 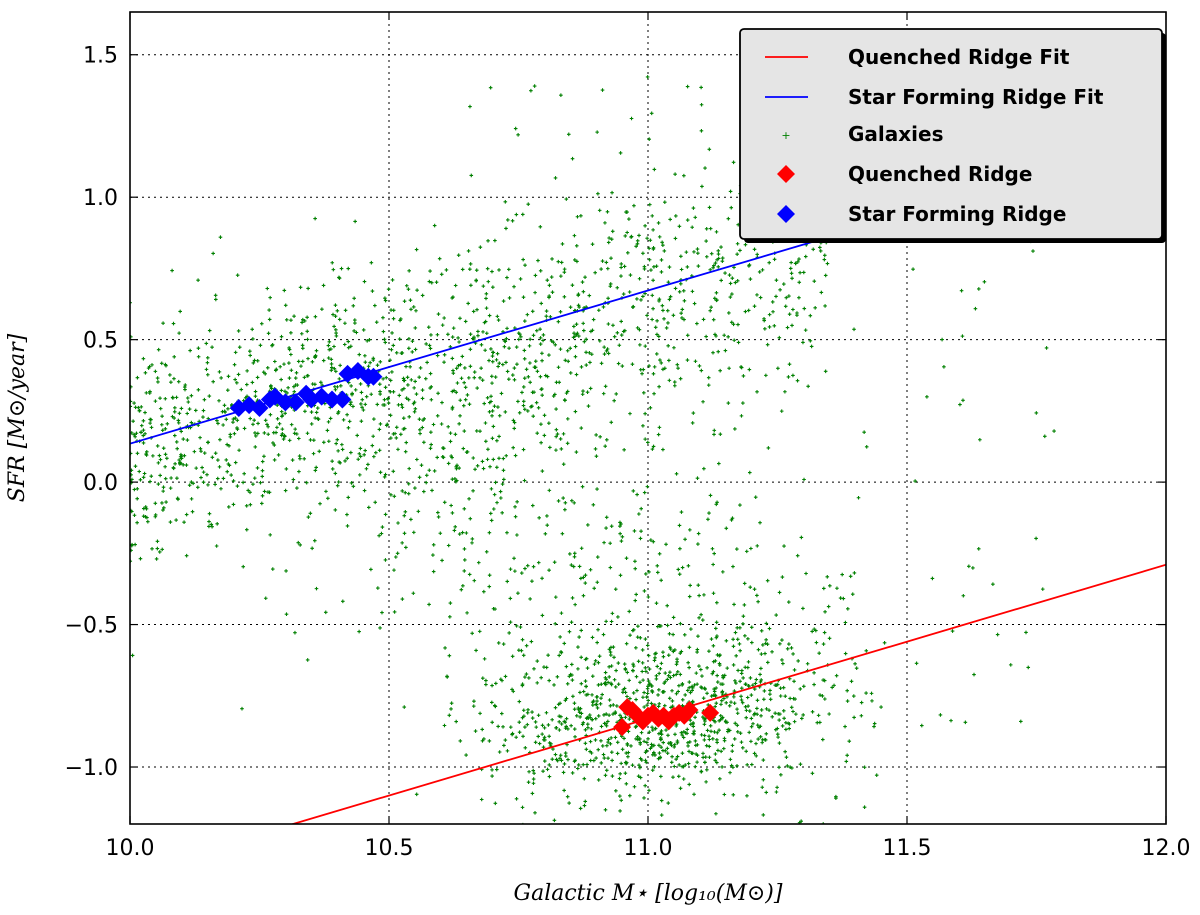 What do you see at coordinates (91, 626) in the screenshot?
I see `y-tick-label: −0.5` at bounding box center [91, 626].